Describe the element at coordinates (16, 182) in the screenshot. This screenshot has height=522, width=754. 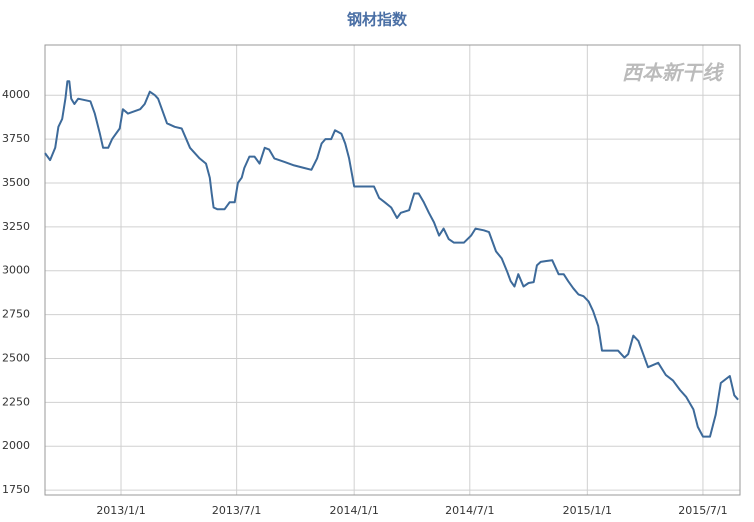
I see `y-tick-label: 3500` at that location.